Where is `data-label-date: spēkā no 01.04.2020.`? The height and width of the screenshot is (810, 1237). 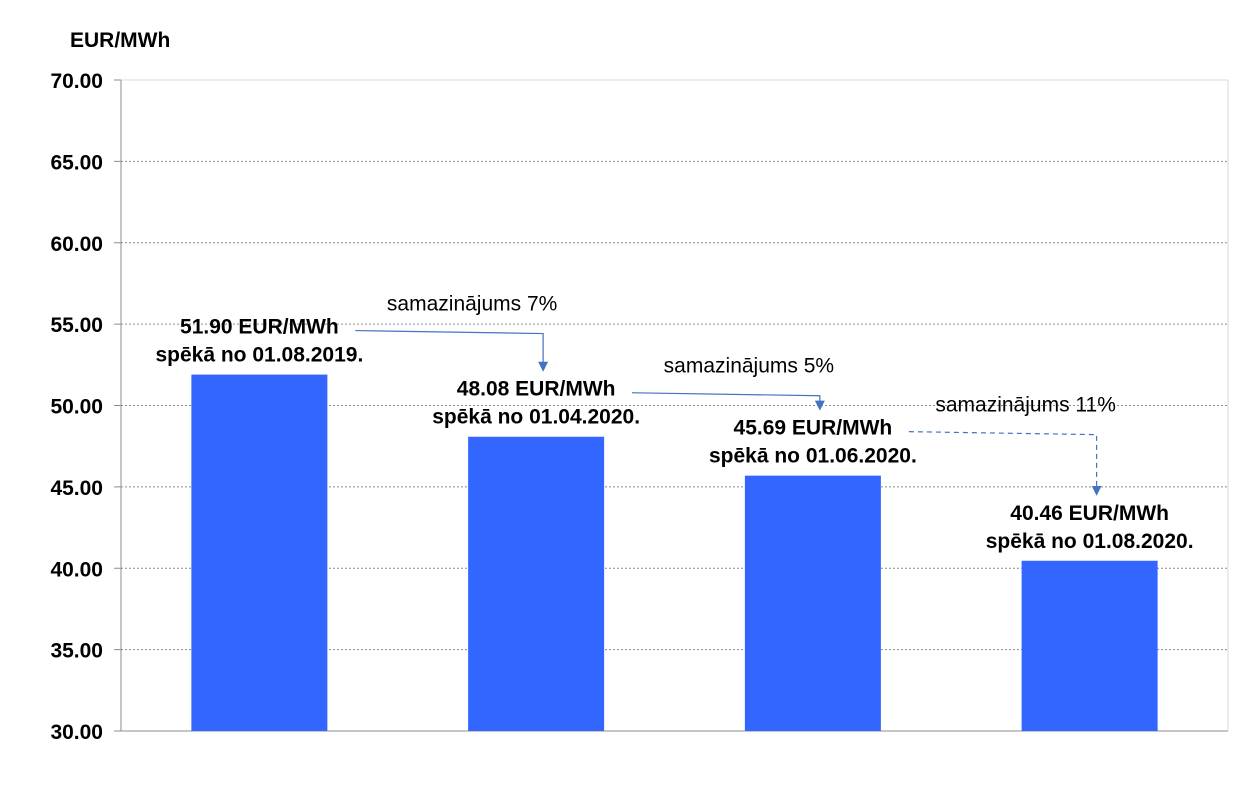
data-label-date: spēkā no 01.04.2020. is located at coordinates (536, 417).